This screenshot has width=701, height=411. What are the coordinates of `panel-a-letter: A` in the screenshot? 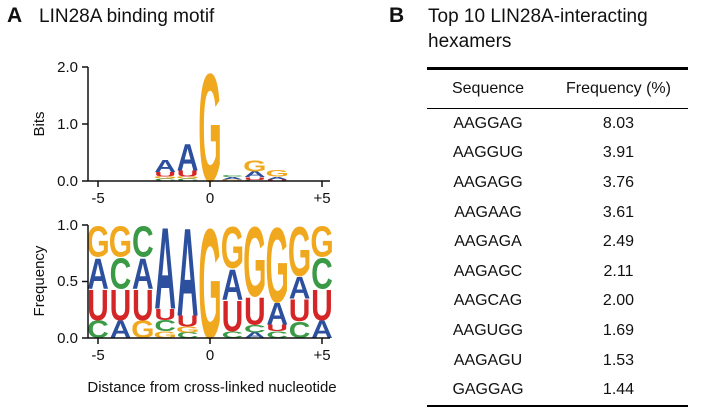 It's located at (15, 15).